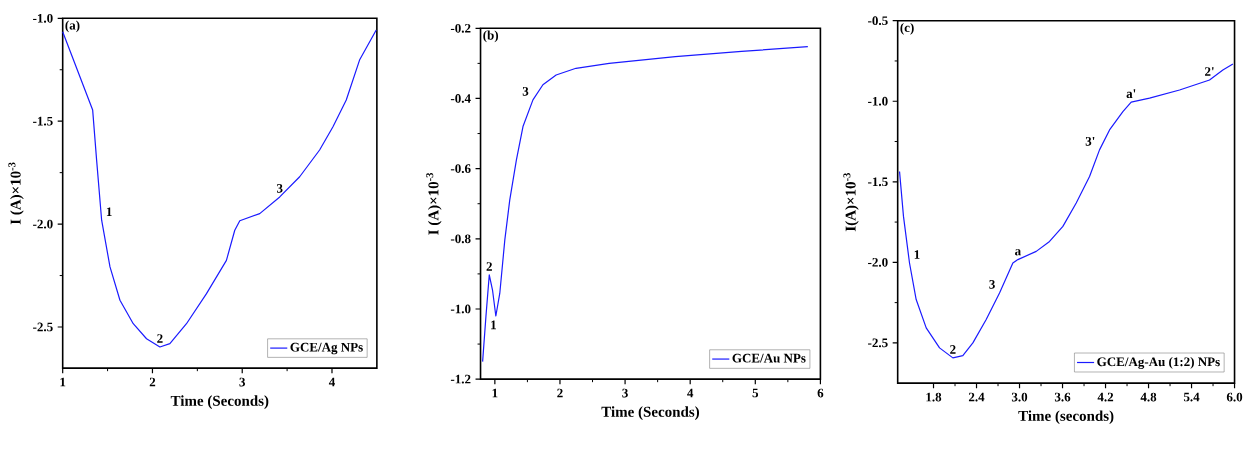 The height and width of the screenshot is (450, 1247). I want to click on annotation: a', so click(1131, 94).